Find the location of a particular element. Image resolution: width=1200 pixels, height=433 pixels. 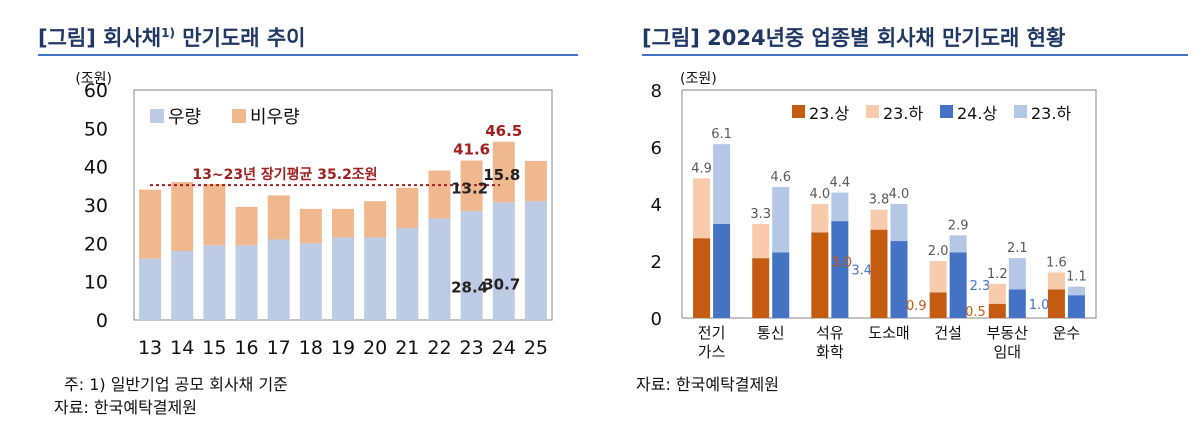

left-title-superscript: 1) is located at coordinates (168, 33).